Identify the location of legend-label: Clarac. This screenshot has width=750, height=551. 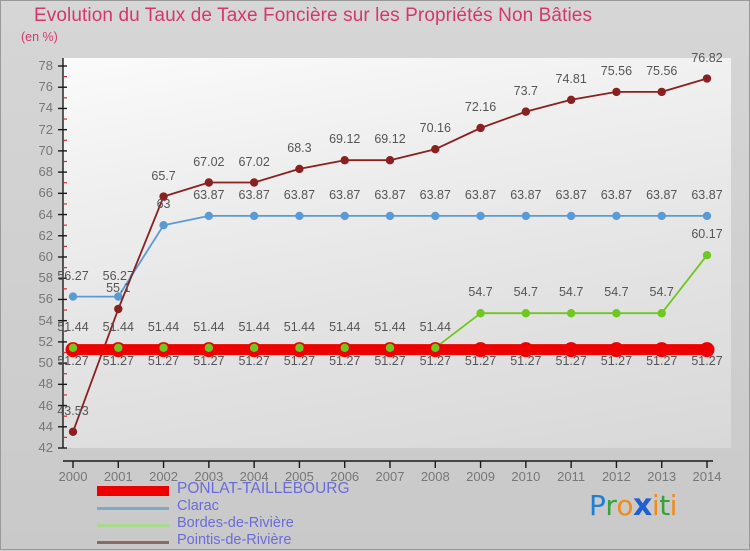
(198, 506).